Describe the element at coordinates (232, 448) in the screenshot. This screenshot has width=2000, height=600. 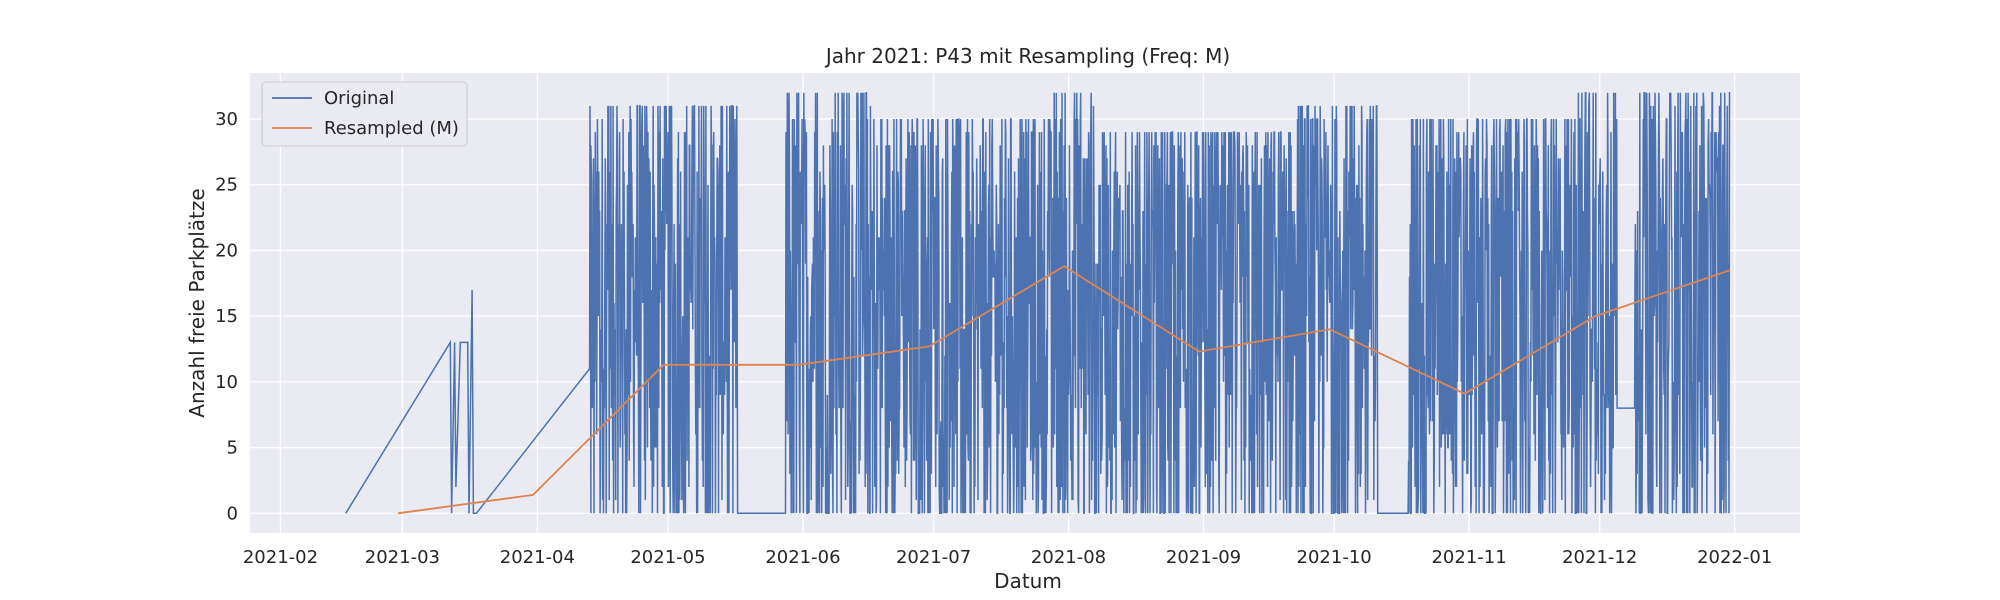
I see `y-tick-label: 5` at that location.